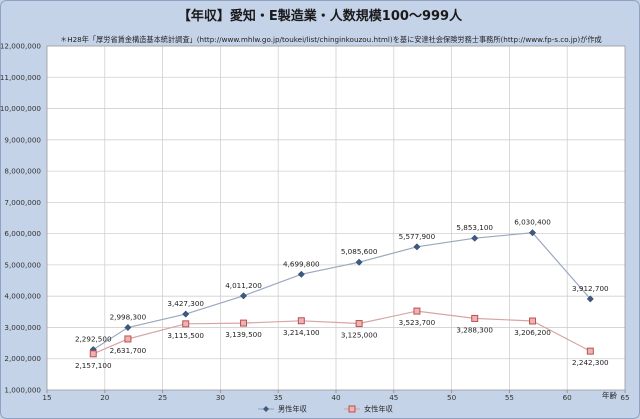 The width and height of the screenshot is (640, 419). I want to click on legend: 男性年収 女性年収, so click(325, 409).